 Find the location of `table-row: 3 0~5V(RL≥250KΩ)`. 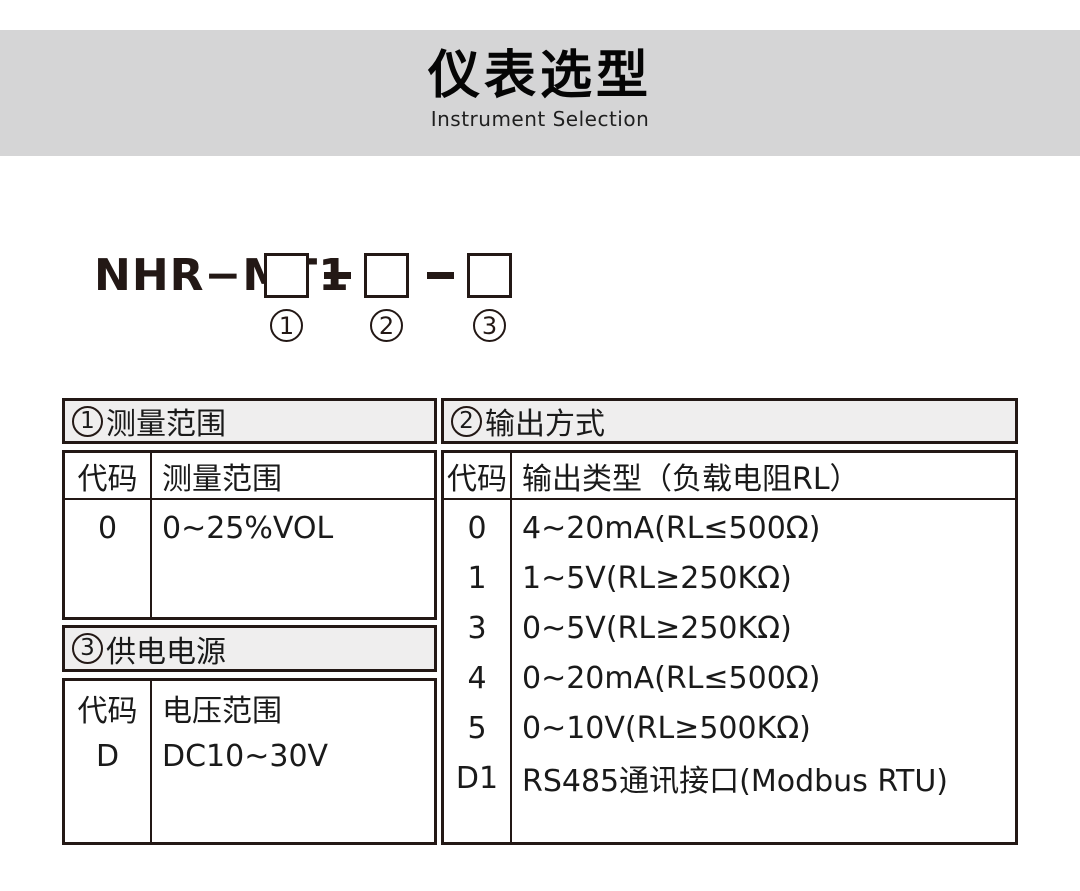

table-row: 3 0~5V(RL≥250KΩ) is located at coordinates (729, 628).